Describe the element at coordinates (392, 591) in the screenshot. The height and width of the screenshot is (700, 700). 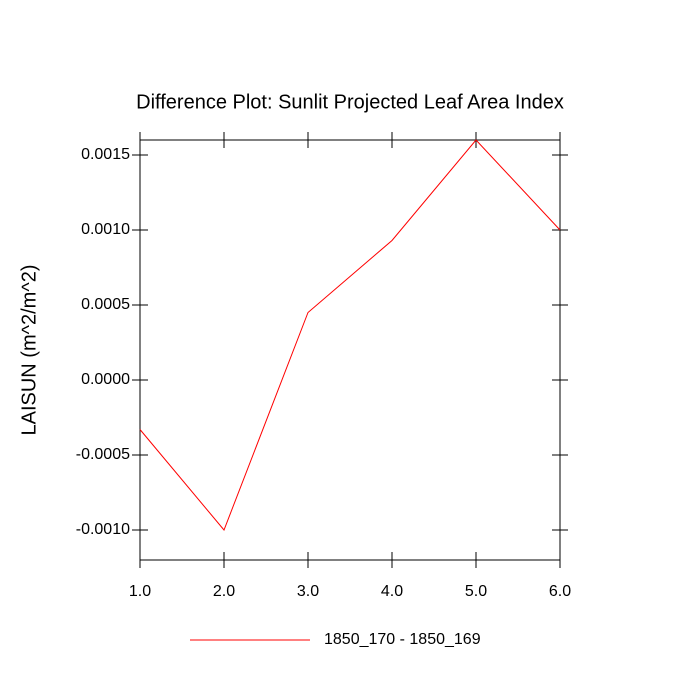
I see `x-tick-label: 4.0` at that location.